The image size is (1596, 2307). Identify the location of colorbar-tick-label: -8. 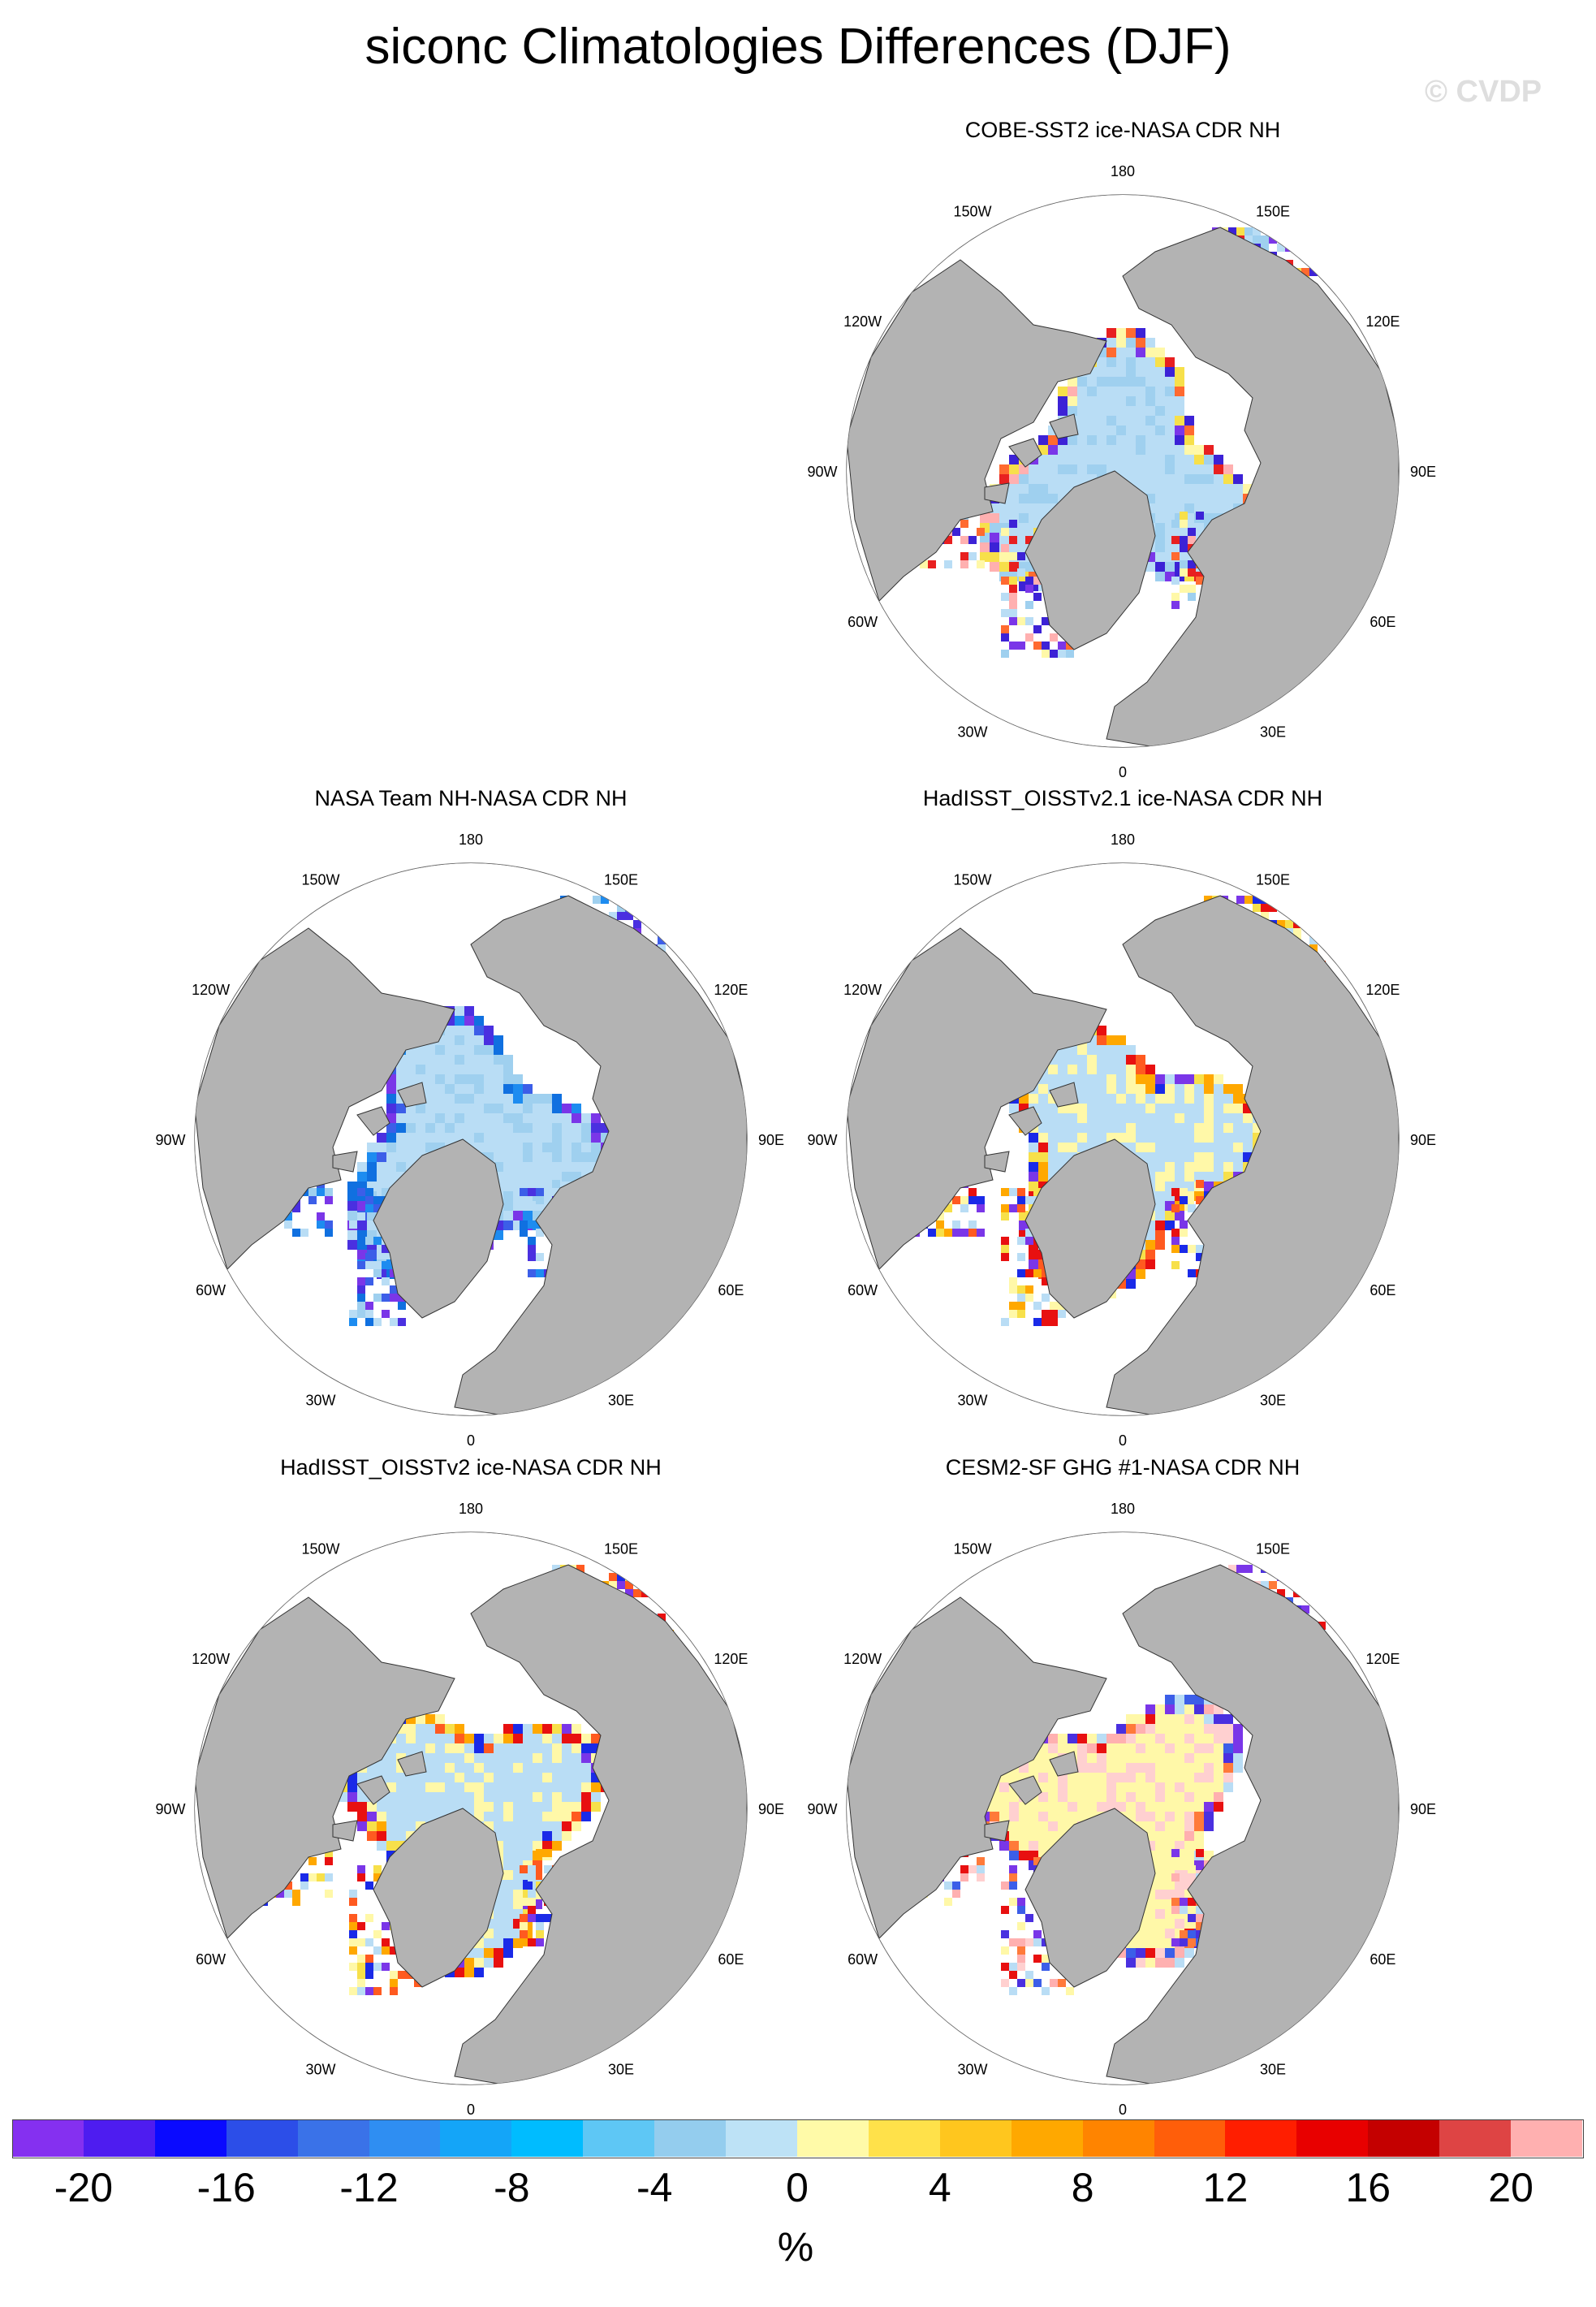
(512, 2187).